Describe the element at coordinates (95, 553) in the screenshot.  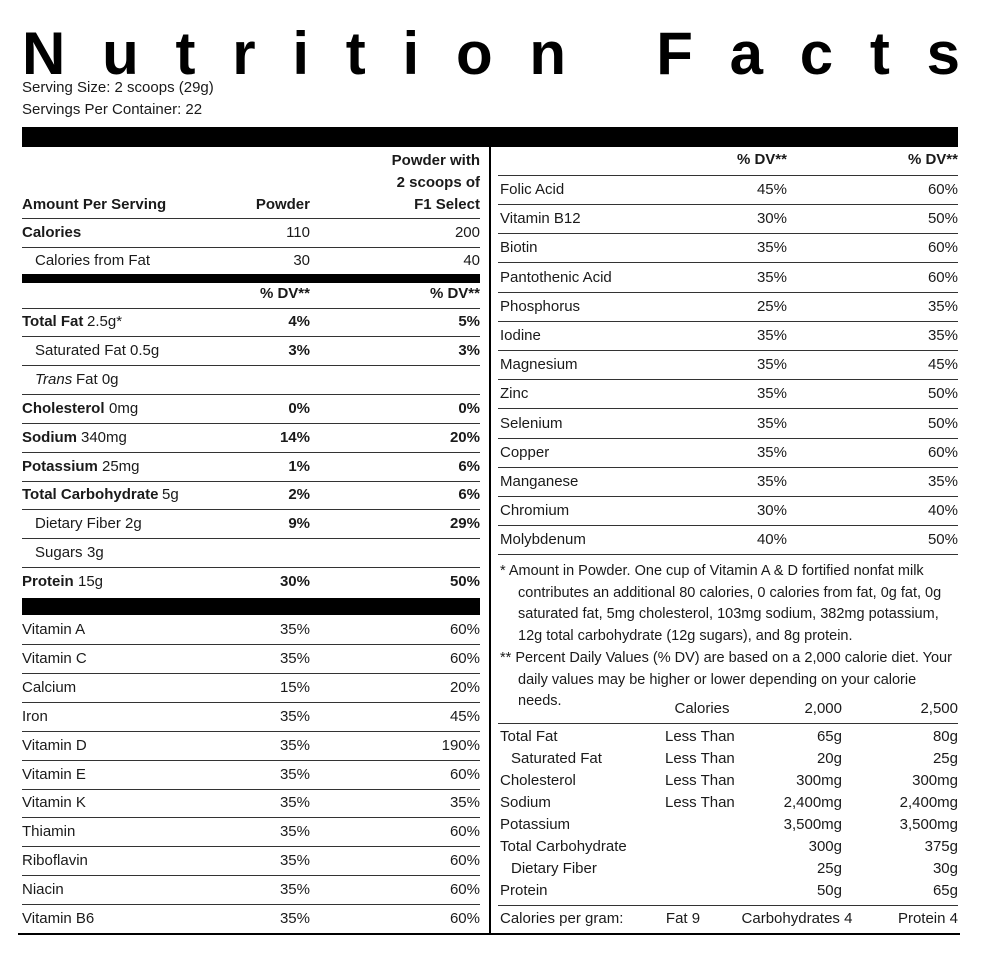
I see `nutrient-amount: 3g` at that location.